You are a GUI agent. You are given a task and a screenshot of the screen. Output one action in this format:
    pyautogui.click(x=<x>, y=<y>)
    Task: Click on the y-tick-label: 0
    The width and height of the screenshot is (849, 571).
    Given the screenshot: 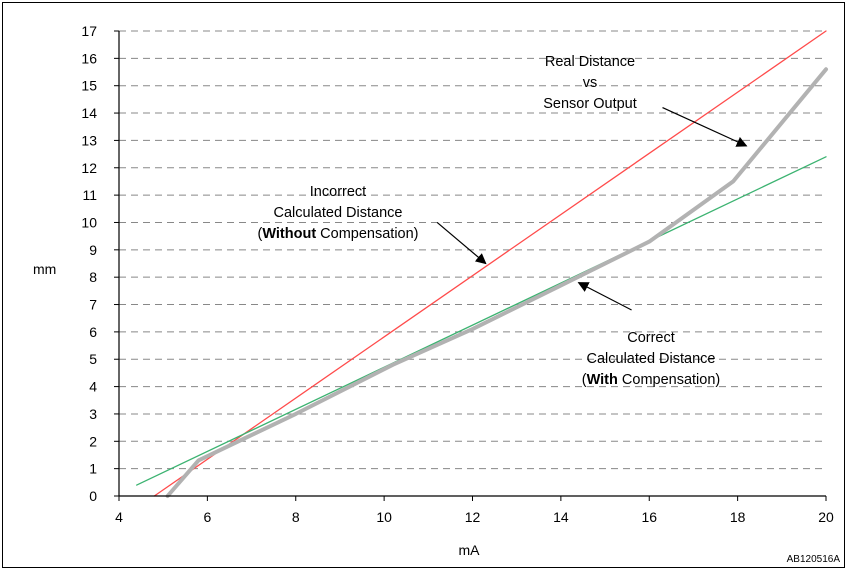 What is the action you would take?
    pyautogui.click(x=93, y=496)
    